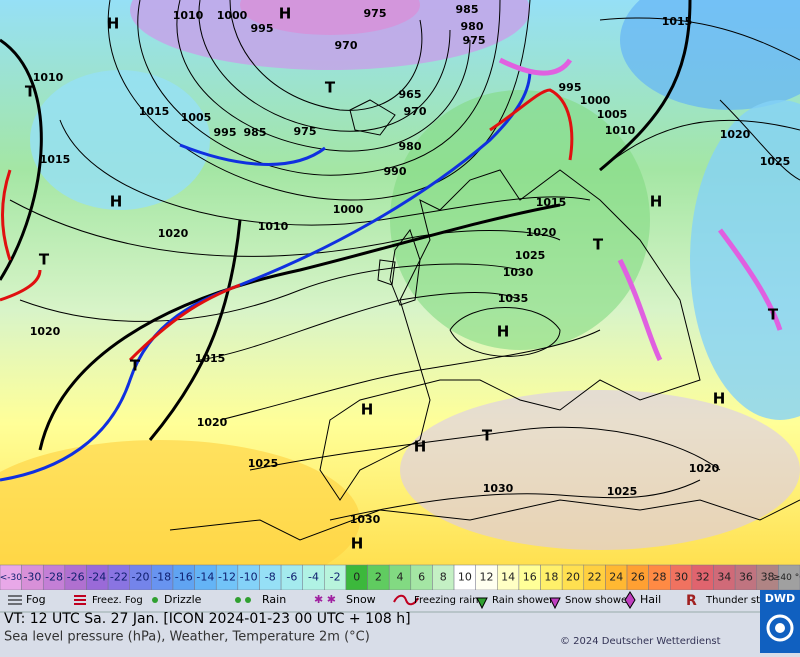  I want to click on freezing-fog-icon, so click(80, 600).